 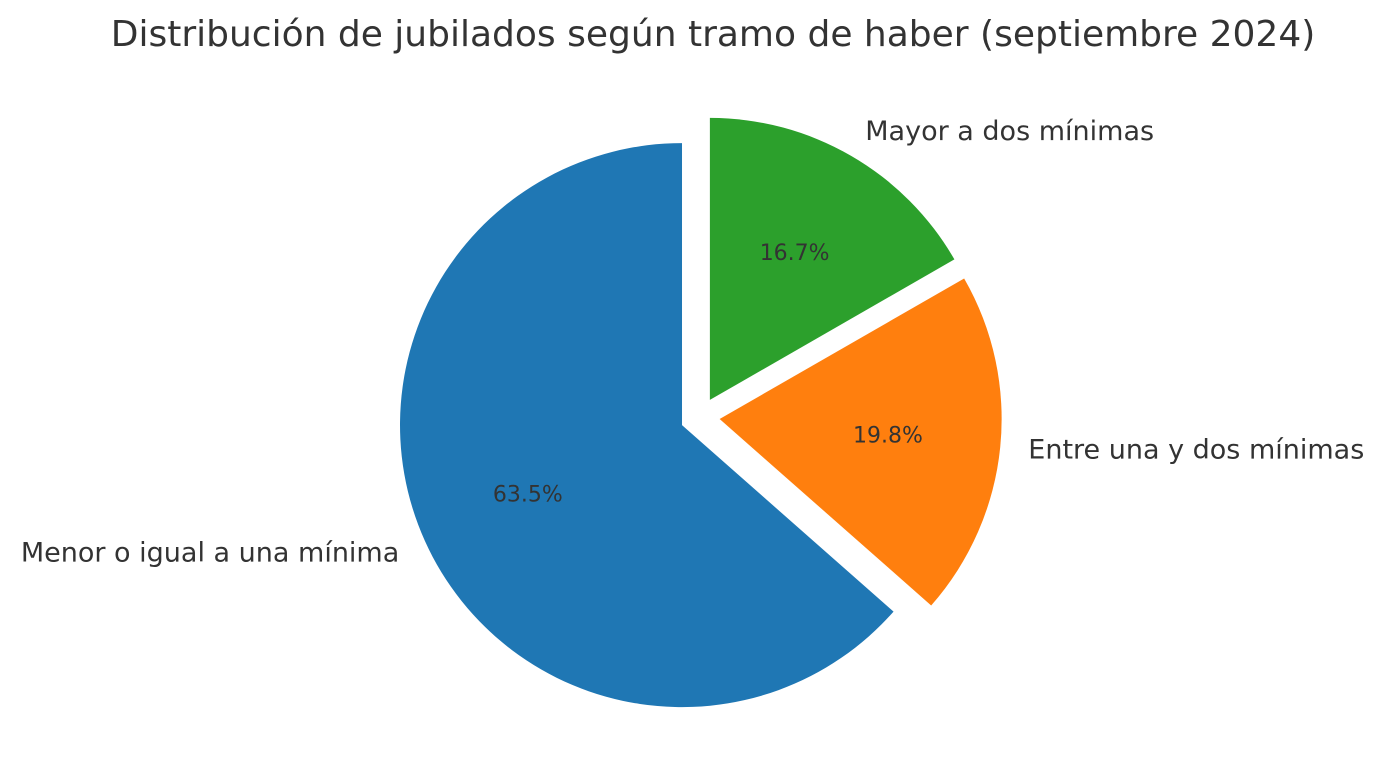 I want to click on slice-percent-label: 63.5%, so click(x=528, y=494).